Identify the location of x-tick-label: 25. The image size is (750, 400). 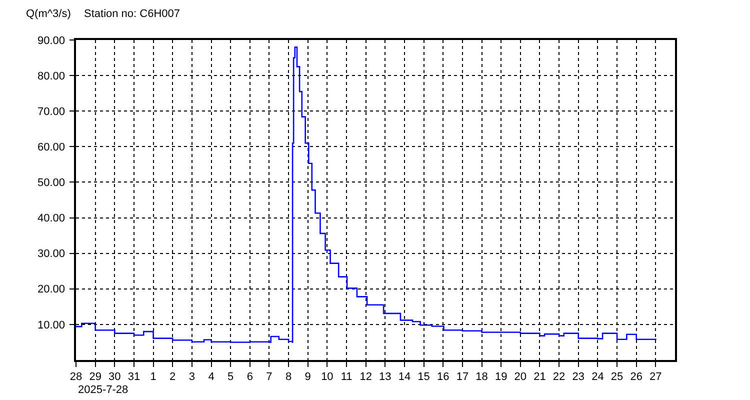
(617, 376).